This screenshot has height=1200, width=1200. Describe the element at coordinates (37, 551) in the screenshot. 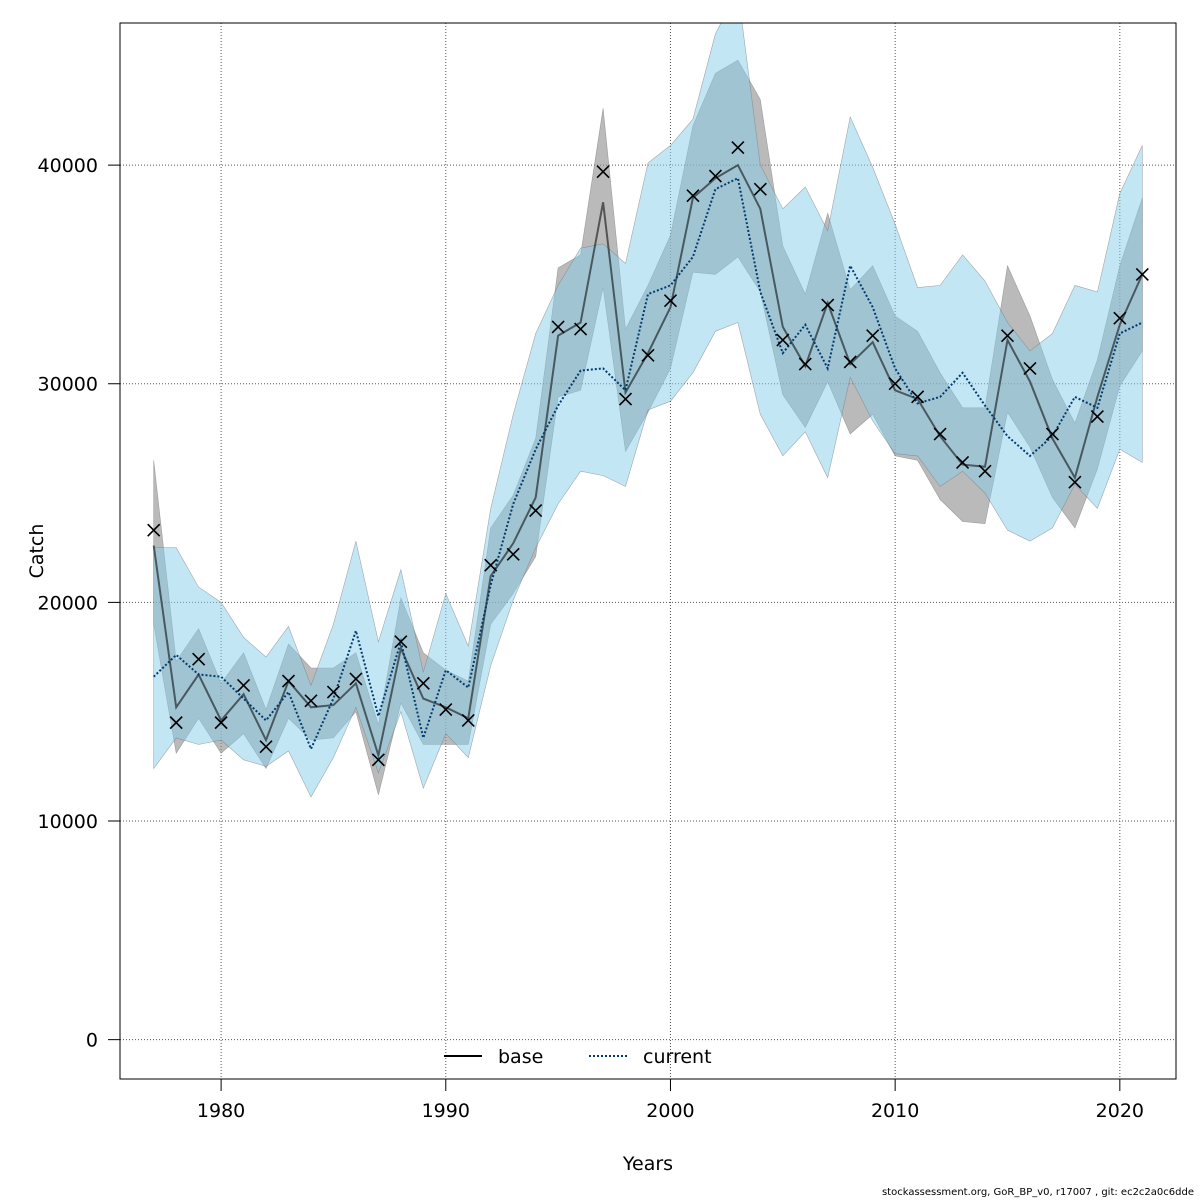

I see `y-axis-title: Catch` at that location.